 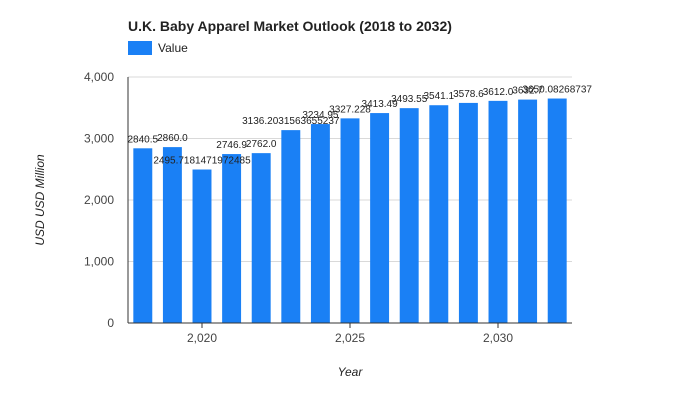 I want to click on legend-label-value: Value, so click(x=173, y=48).